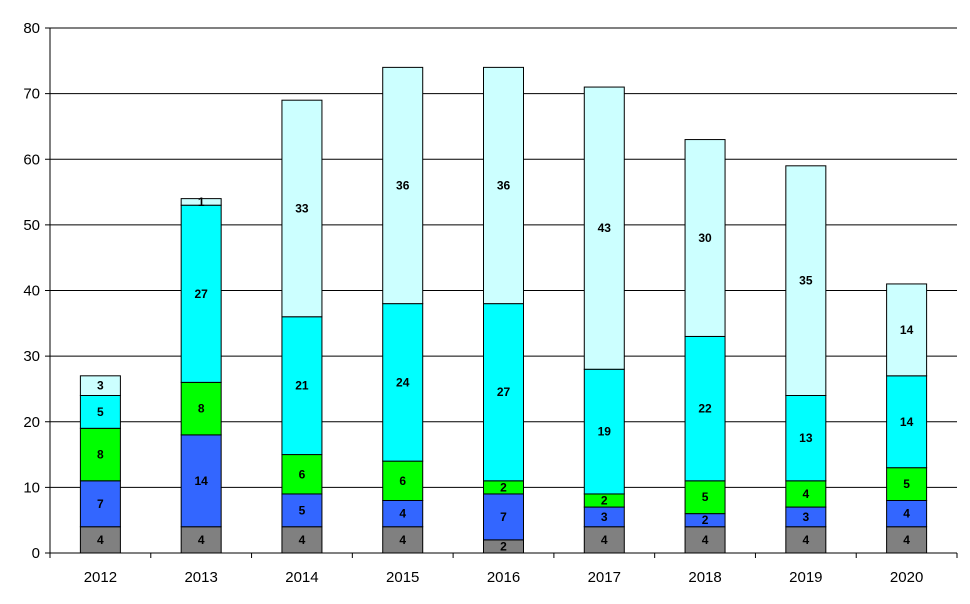  I want to click on y-tick-label: 50, so click(31, 225).